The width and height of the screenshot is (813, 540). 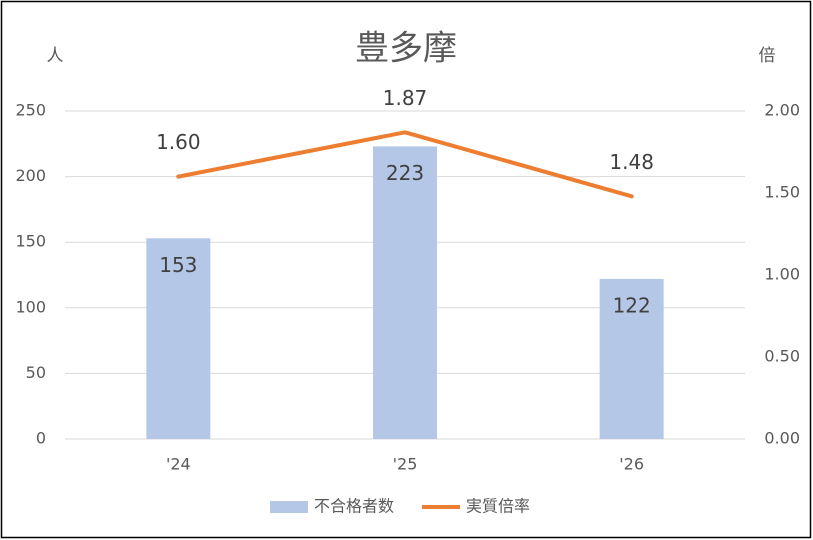 What do you see at coordinates (406, 49) in the screenshot?
I see `chart-title: 豊多摩` at bounding box center [406, 49].